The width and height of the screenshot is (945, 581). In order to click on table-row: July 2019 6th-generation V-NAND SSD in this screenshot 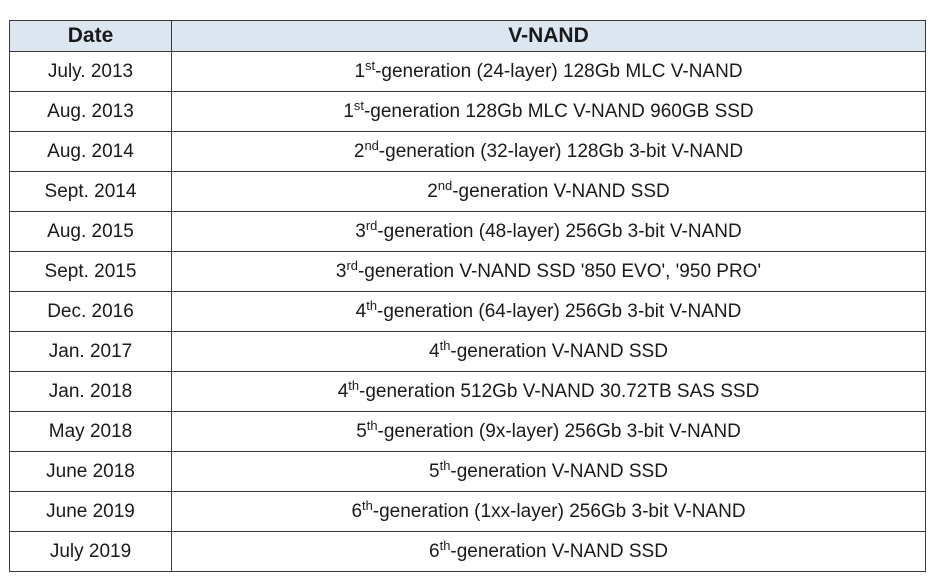, I will do `click(467, 551)`.